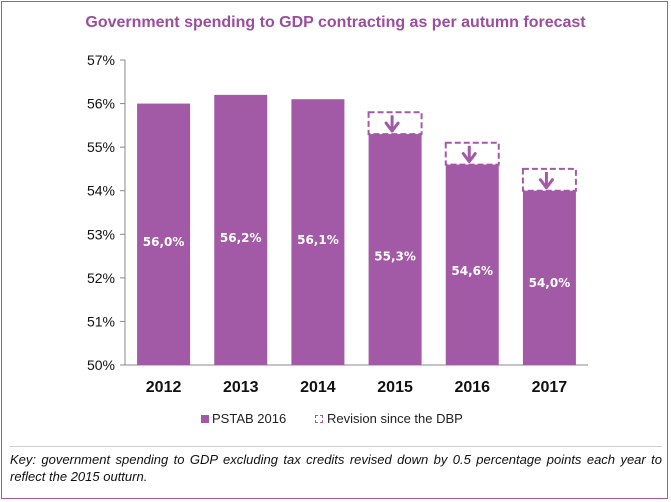 This screenshot has height=502, width=671. I want to click on y-tick-label: 50%, so click(101, 365).